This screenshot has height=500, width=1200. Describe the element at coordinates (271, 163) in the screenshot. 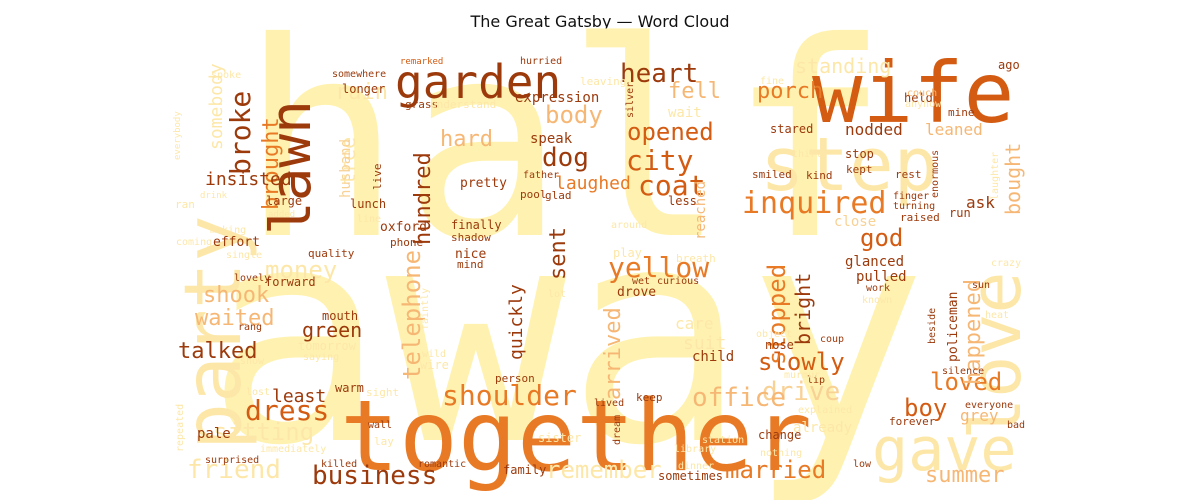

I see `word-brought: brought` at that location.